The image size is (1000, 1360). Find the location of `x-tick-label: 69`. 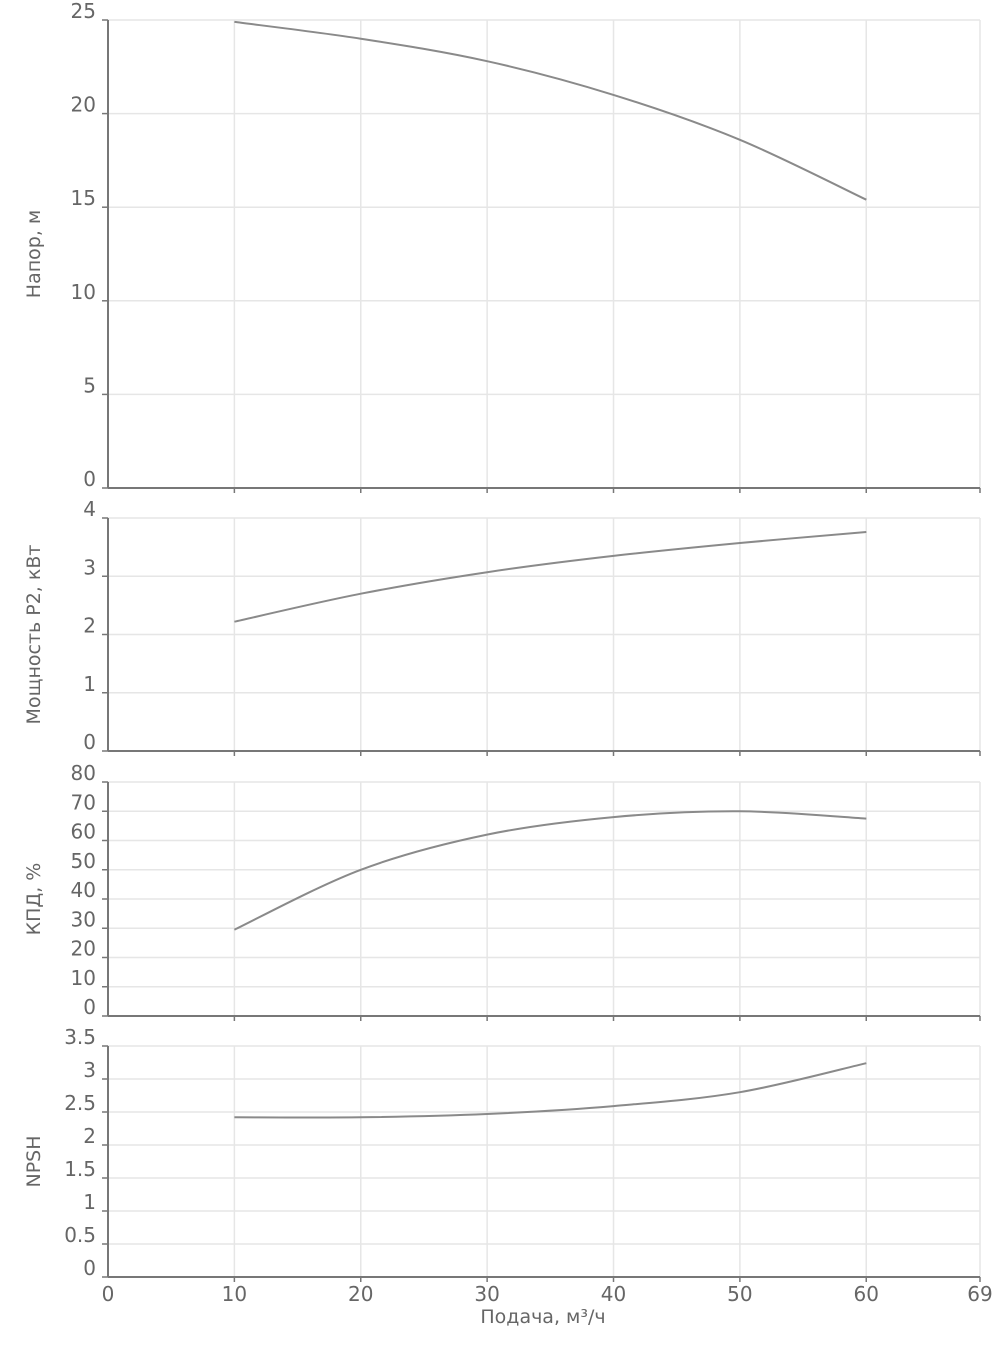

x-tick-label: 69 is located at coordinates (979, 1294).